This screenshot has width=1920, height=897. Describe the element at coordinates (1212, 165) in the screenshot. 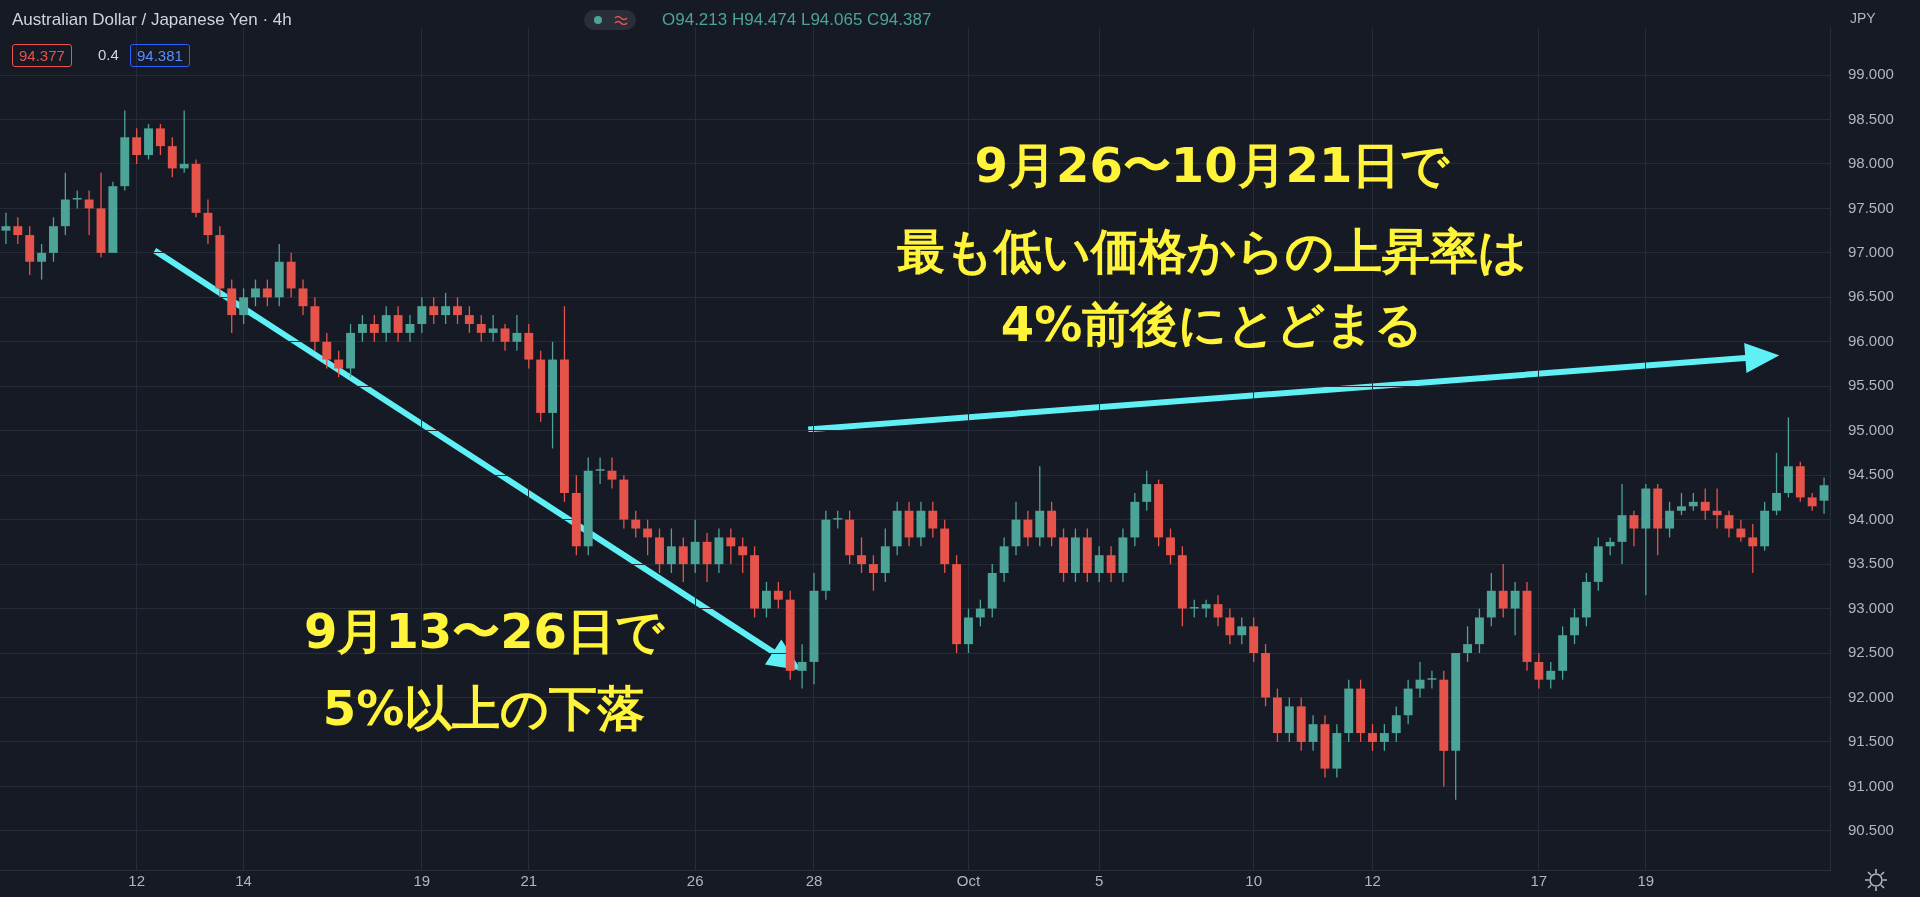

I see `annotation: 9月26〜10月21日で` at that location.